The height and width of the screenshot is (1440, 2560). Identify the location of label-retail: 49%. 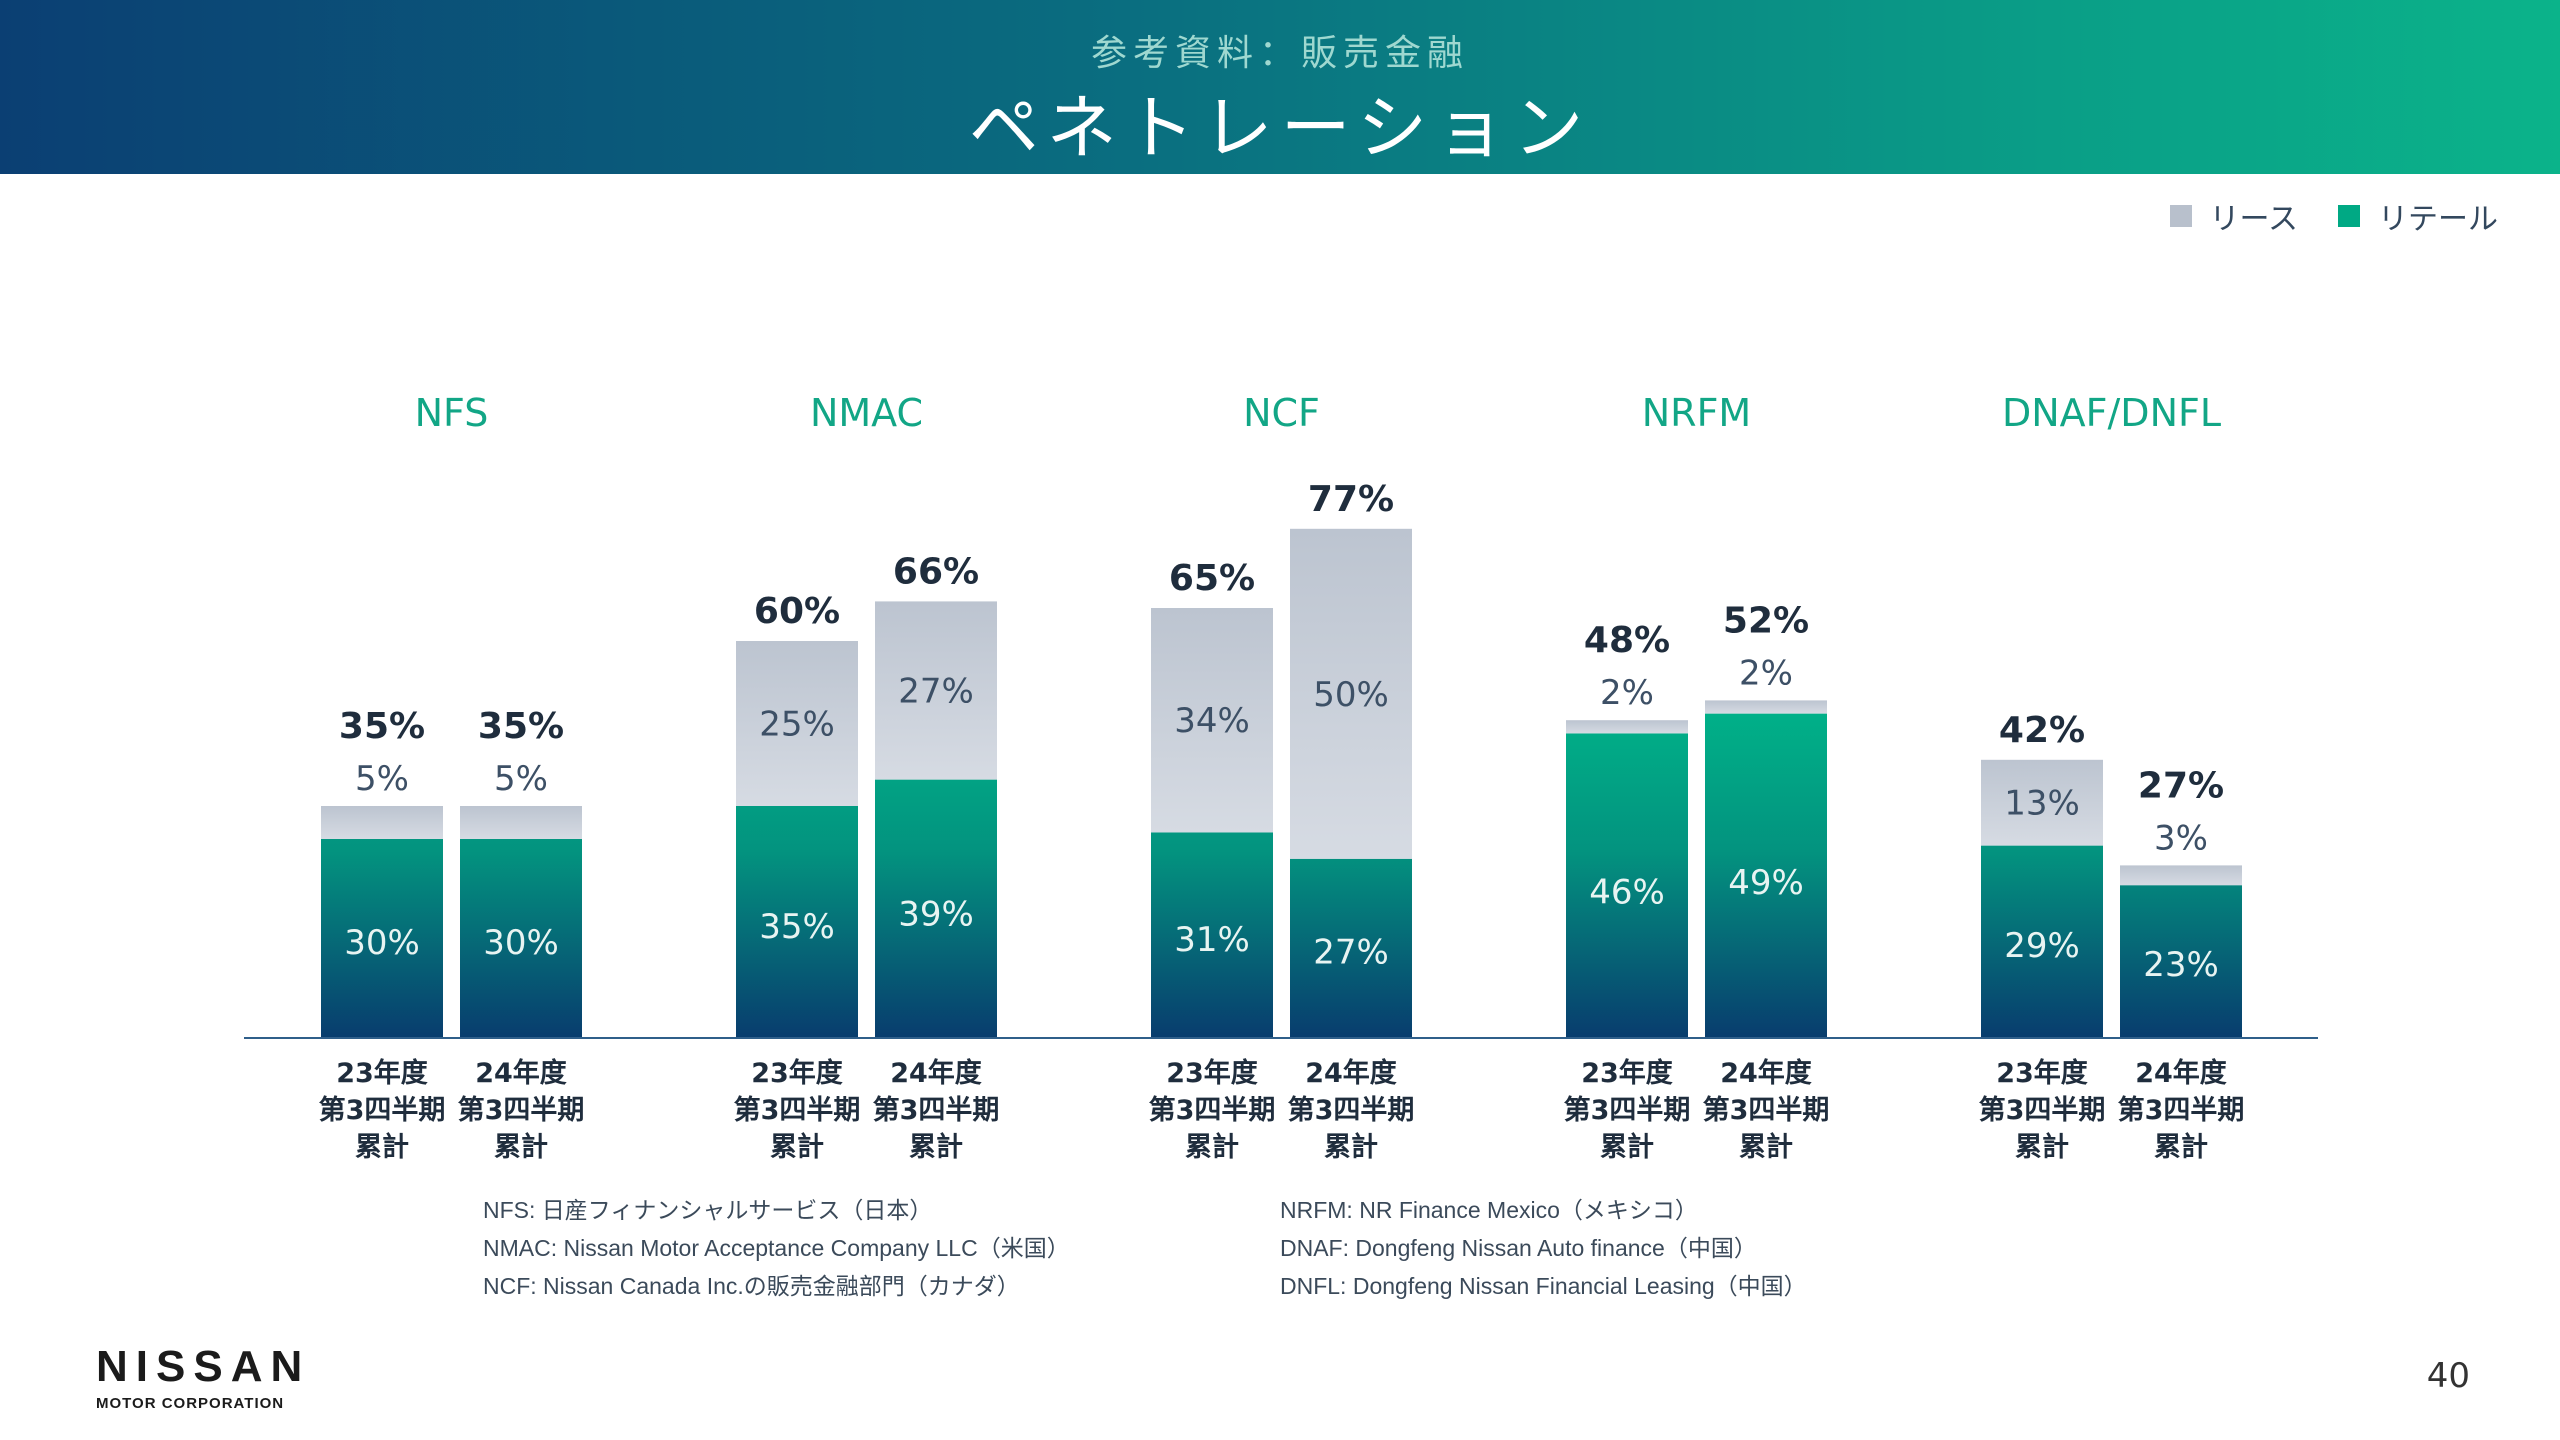
(1766, 883).